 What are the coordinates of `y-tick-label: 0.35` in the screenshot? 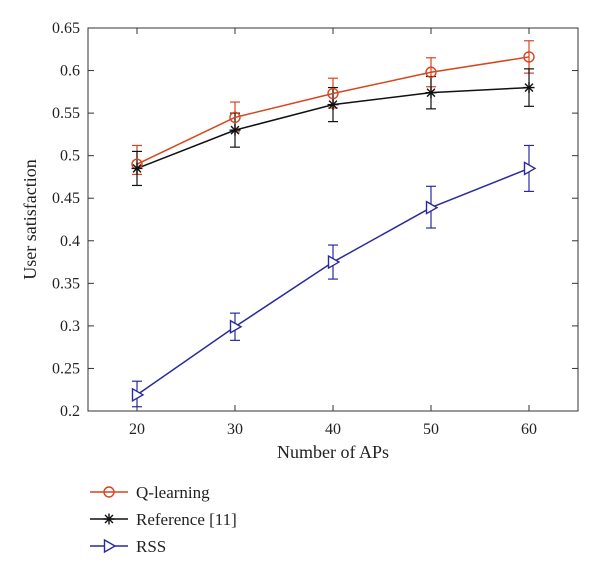 It's located at (66, 283).